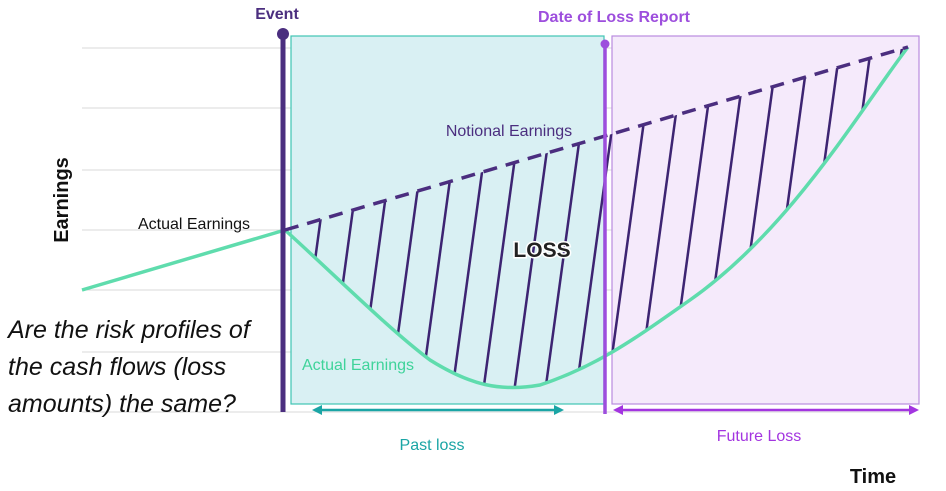  What do you see at coordinates (438, 410) in the screenshot?
I see `past-loss-arrow` at bounding box center [438, 410].